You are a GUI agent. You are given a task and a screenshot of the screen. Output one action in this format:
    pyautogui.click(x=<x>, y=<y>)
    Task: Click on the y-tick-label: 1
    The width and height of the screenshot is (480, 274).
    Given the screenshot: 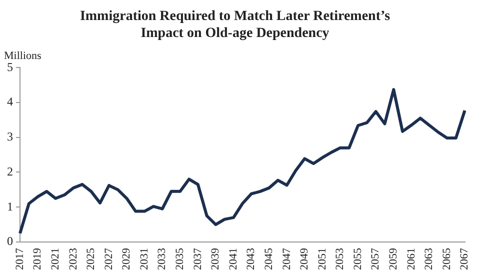 What is the action you would take?
    pyautogui.click(x=10, y=206)
    